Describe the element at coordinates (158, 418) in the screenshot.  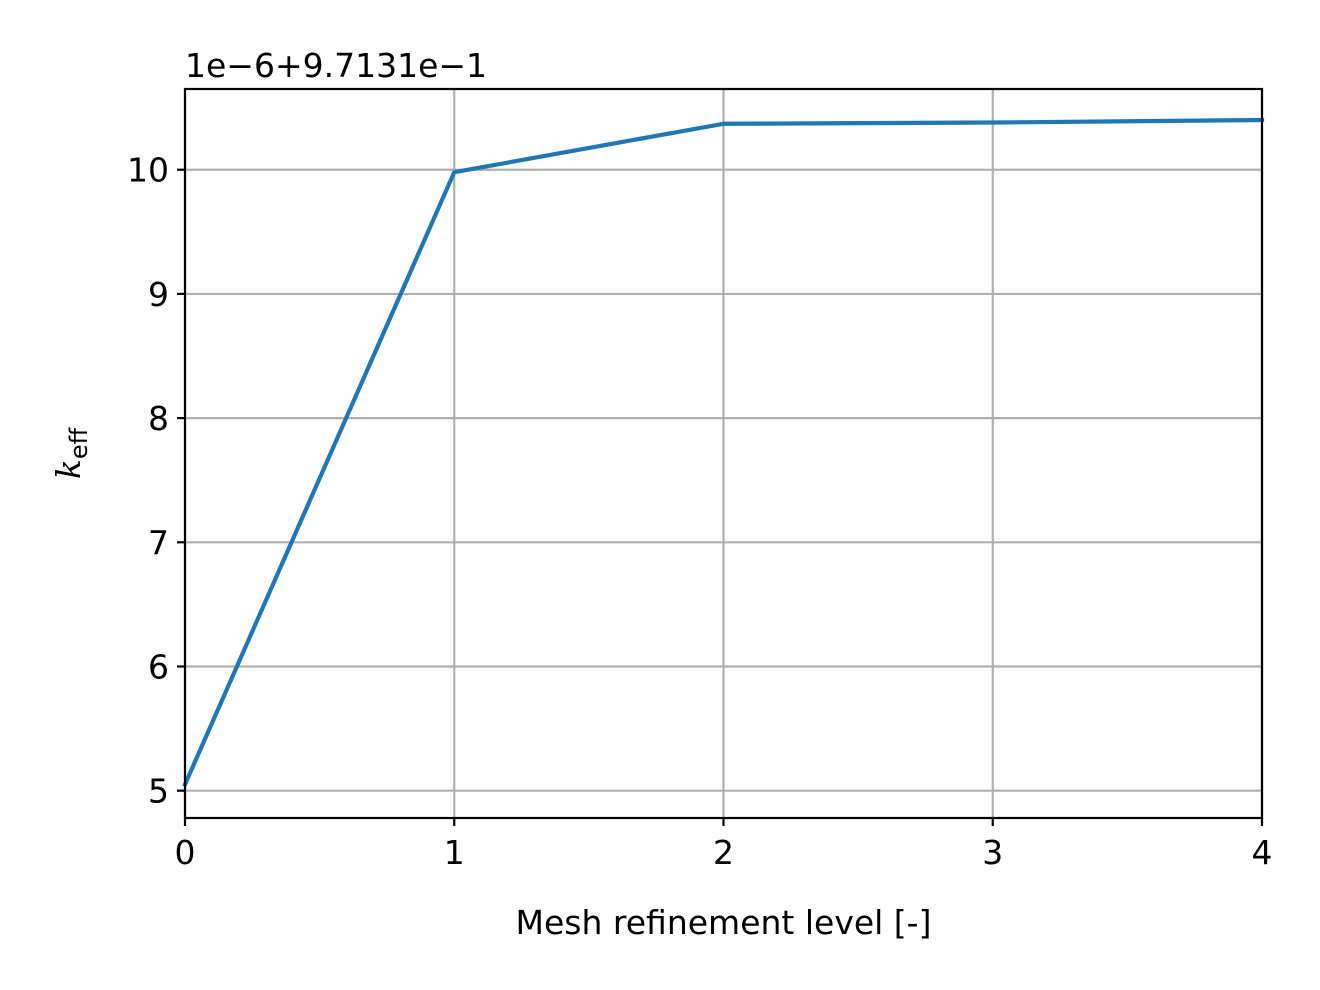
I see `y-tick-label: 8` at that location.